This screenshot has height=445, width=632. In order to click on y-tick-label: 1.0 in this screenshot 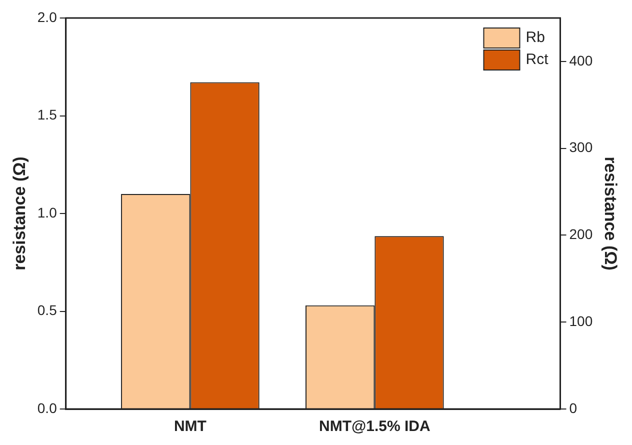, I will do `click(47, 212)`.